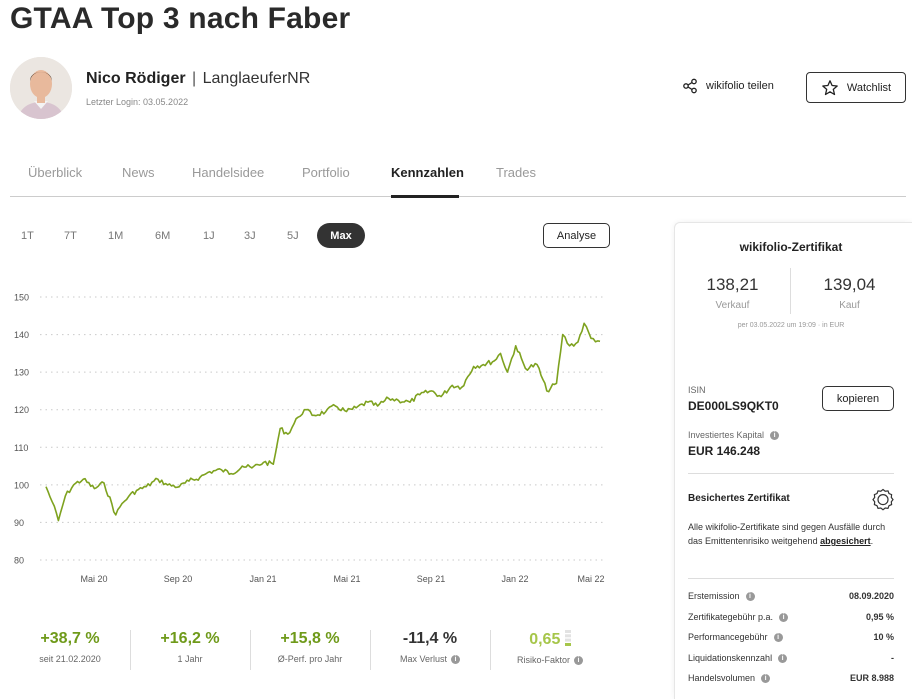 The width and height of the screenshot is (912, 699). Describe the element at coordinates (425, 196) in the screenshot. I see `active-tab-indicator` at that location.